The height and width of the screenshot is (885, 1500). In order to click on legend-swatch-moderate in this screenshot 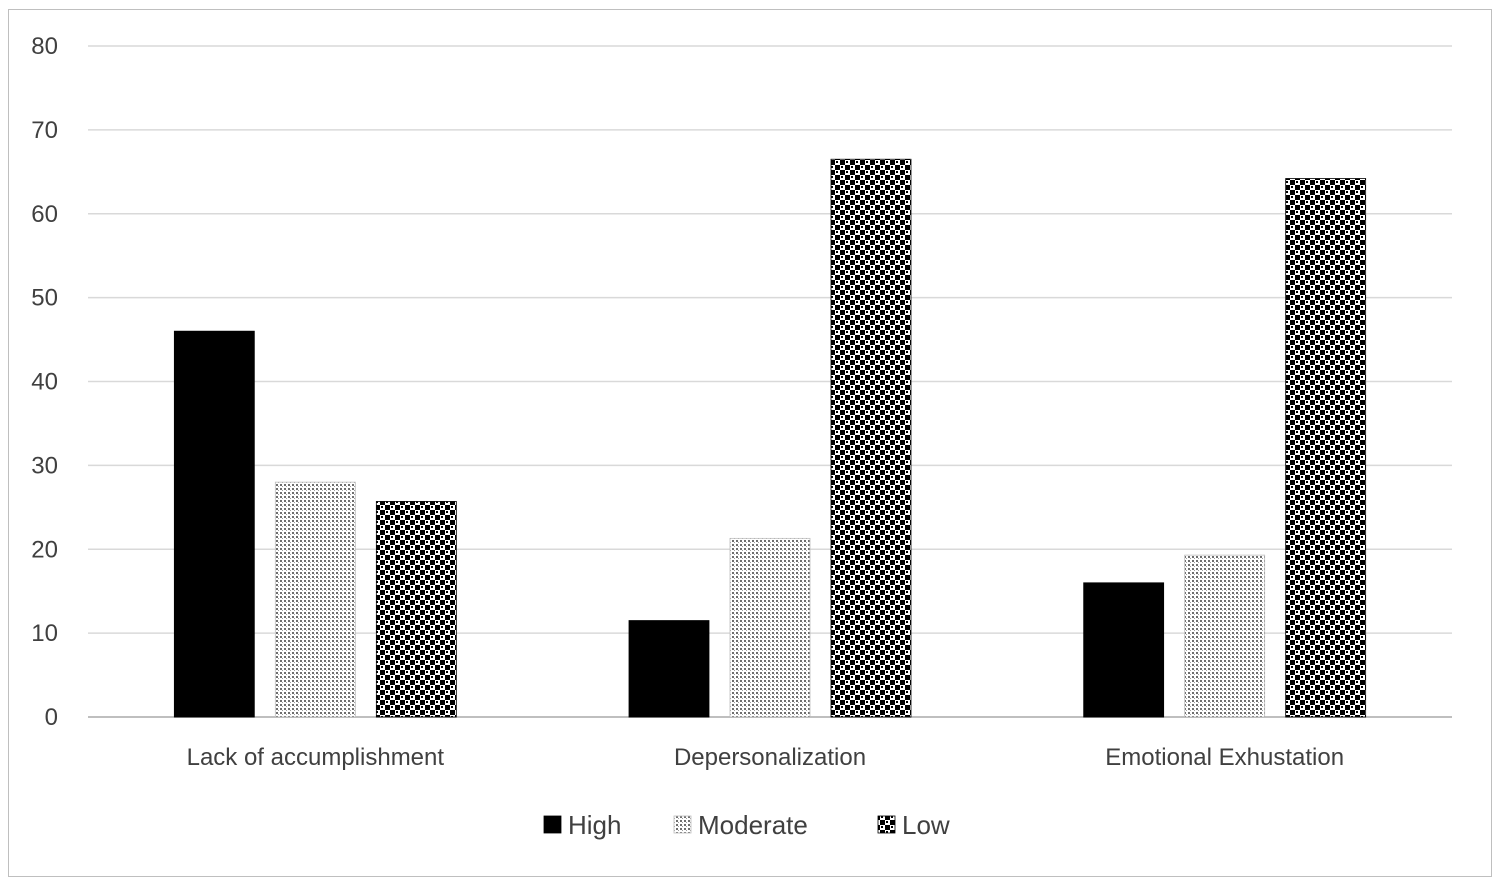, I will do `click(682, 824)`.